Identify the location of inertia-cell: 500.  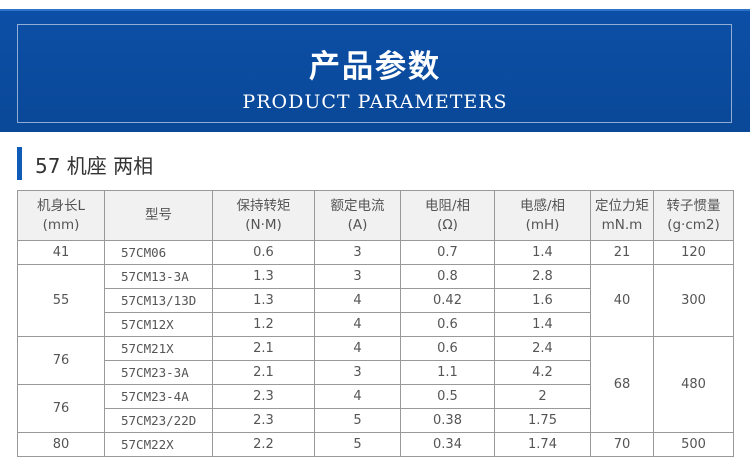
(693, 444).